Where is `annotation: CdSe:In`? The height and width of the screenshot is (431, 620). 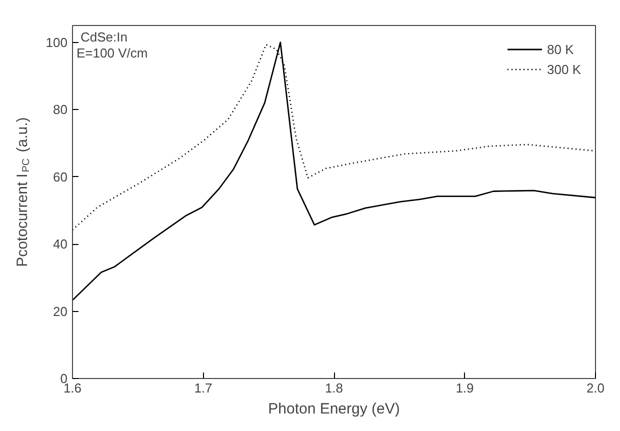 annotation: CdSe:In is located at coordinates (104, 37).